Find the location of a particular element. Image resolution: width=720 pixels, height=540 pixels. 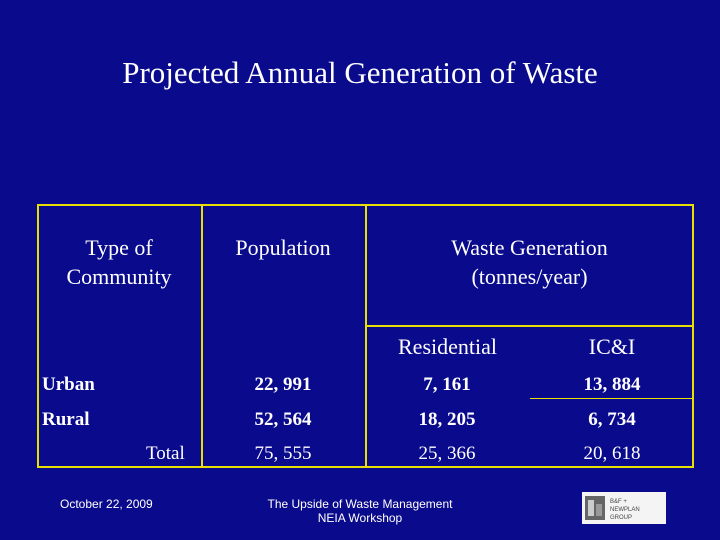

cell-total-ici: 20, 618 is located at coordinates (612, 453).